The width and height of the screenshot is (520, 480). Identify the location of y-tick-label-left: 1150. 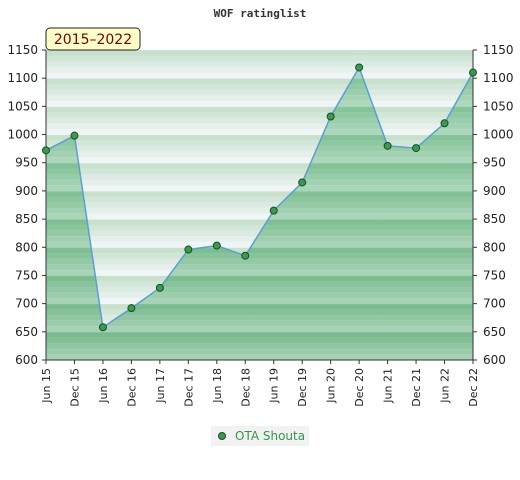
(22, 50).